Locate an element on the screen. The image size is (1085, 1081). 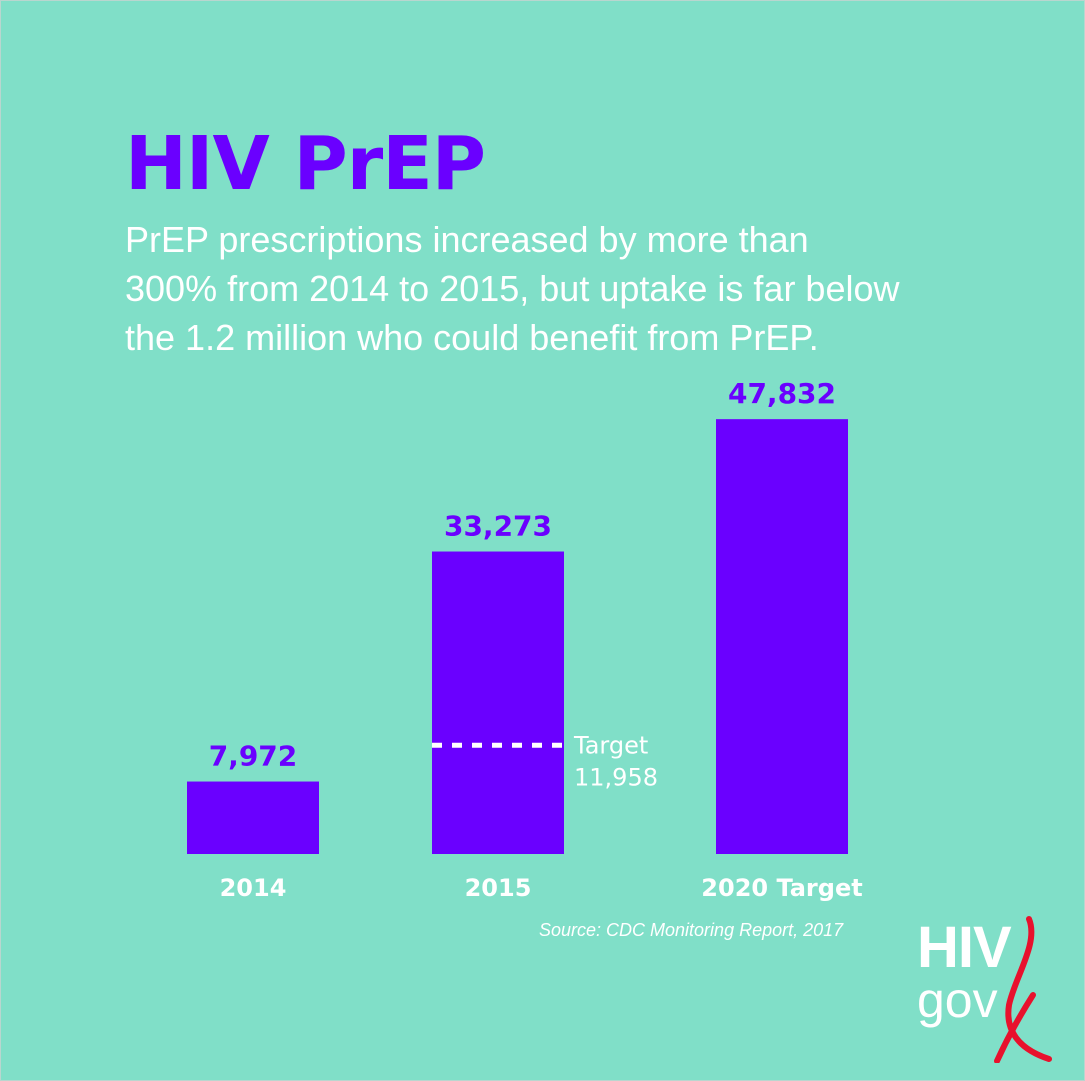
bar-2020-target is located at coordinates (782, 636).